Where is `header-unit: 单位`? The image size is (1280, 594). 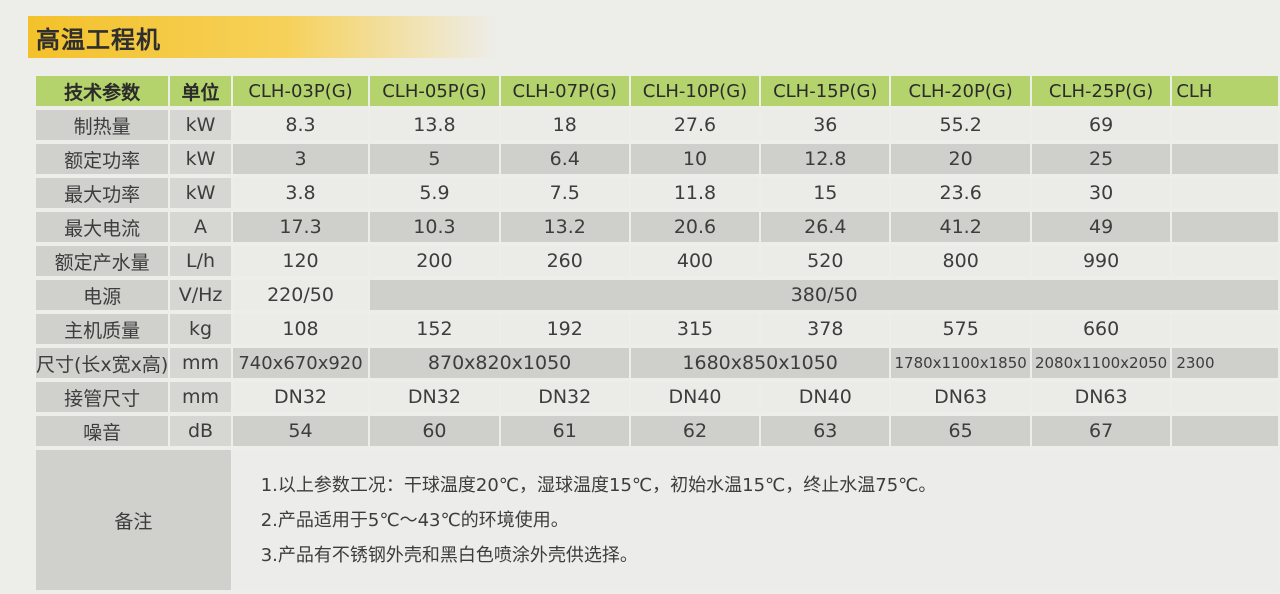 header-unit: 单位 is located at coordinates (200, 91).